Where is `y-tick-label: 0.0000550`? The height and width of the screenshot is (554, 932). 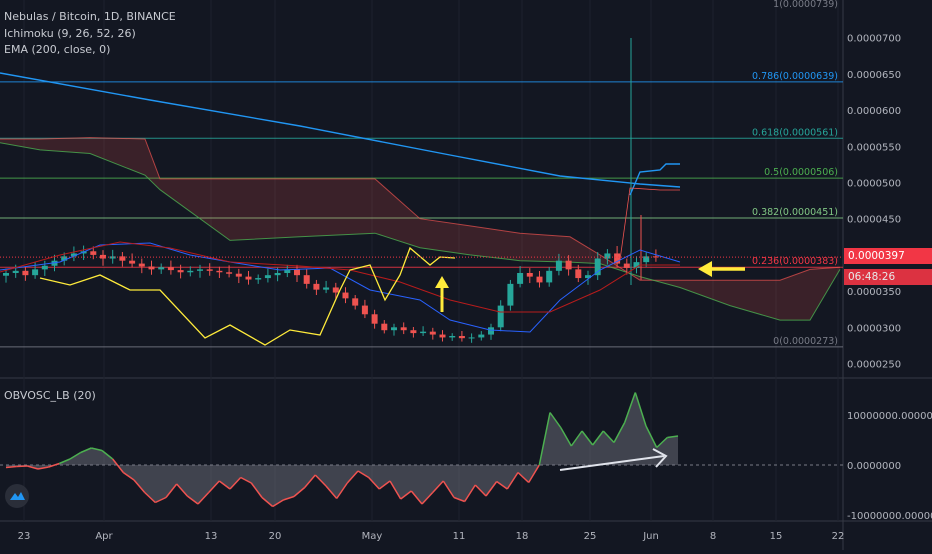
y-tick-label: 0.0000550 is located at coordinates (874, 147).